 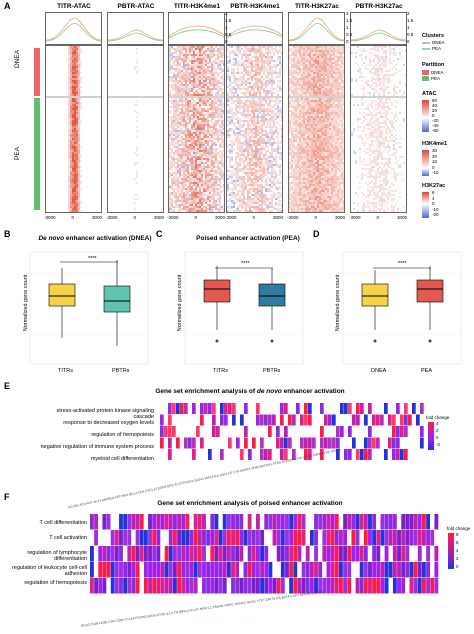 I want to click on heatmap-titr-atac, so click(x=73, y=129).